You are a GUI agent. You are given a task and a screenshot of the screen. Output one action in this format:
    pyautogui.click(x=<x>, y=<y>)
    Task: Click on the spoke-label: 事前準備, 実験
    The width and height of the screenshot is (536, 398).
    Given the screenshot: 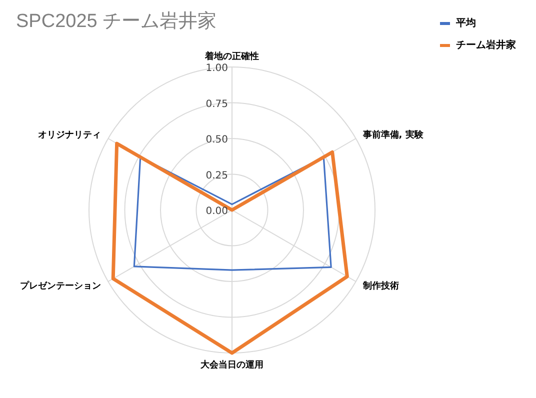 What is the action you would take?
    pyautogui.click(x=393, y=135)
    